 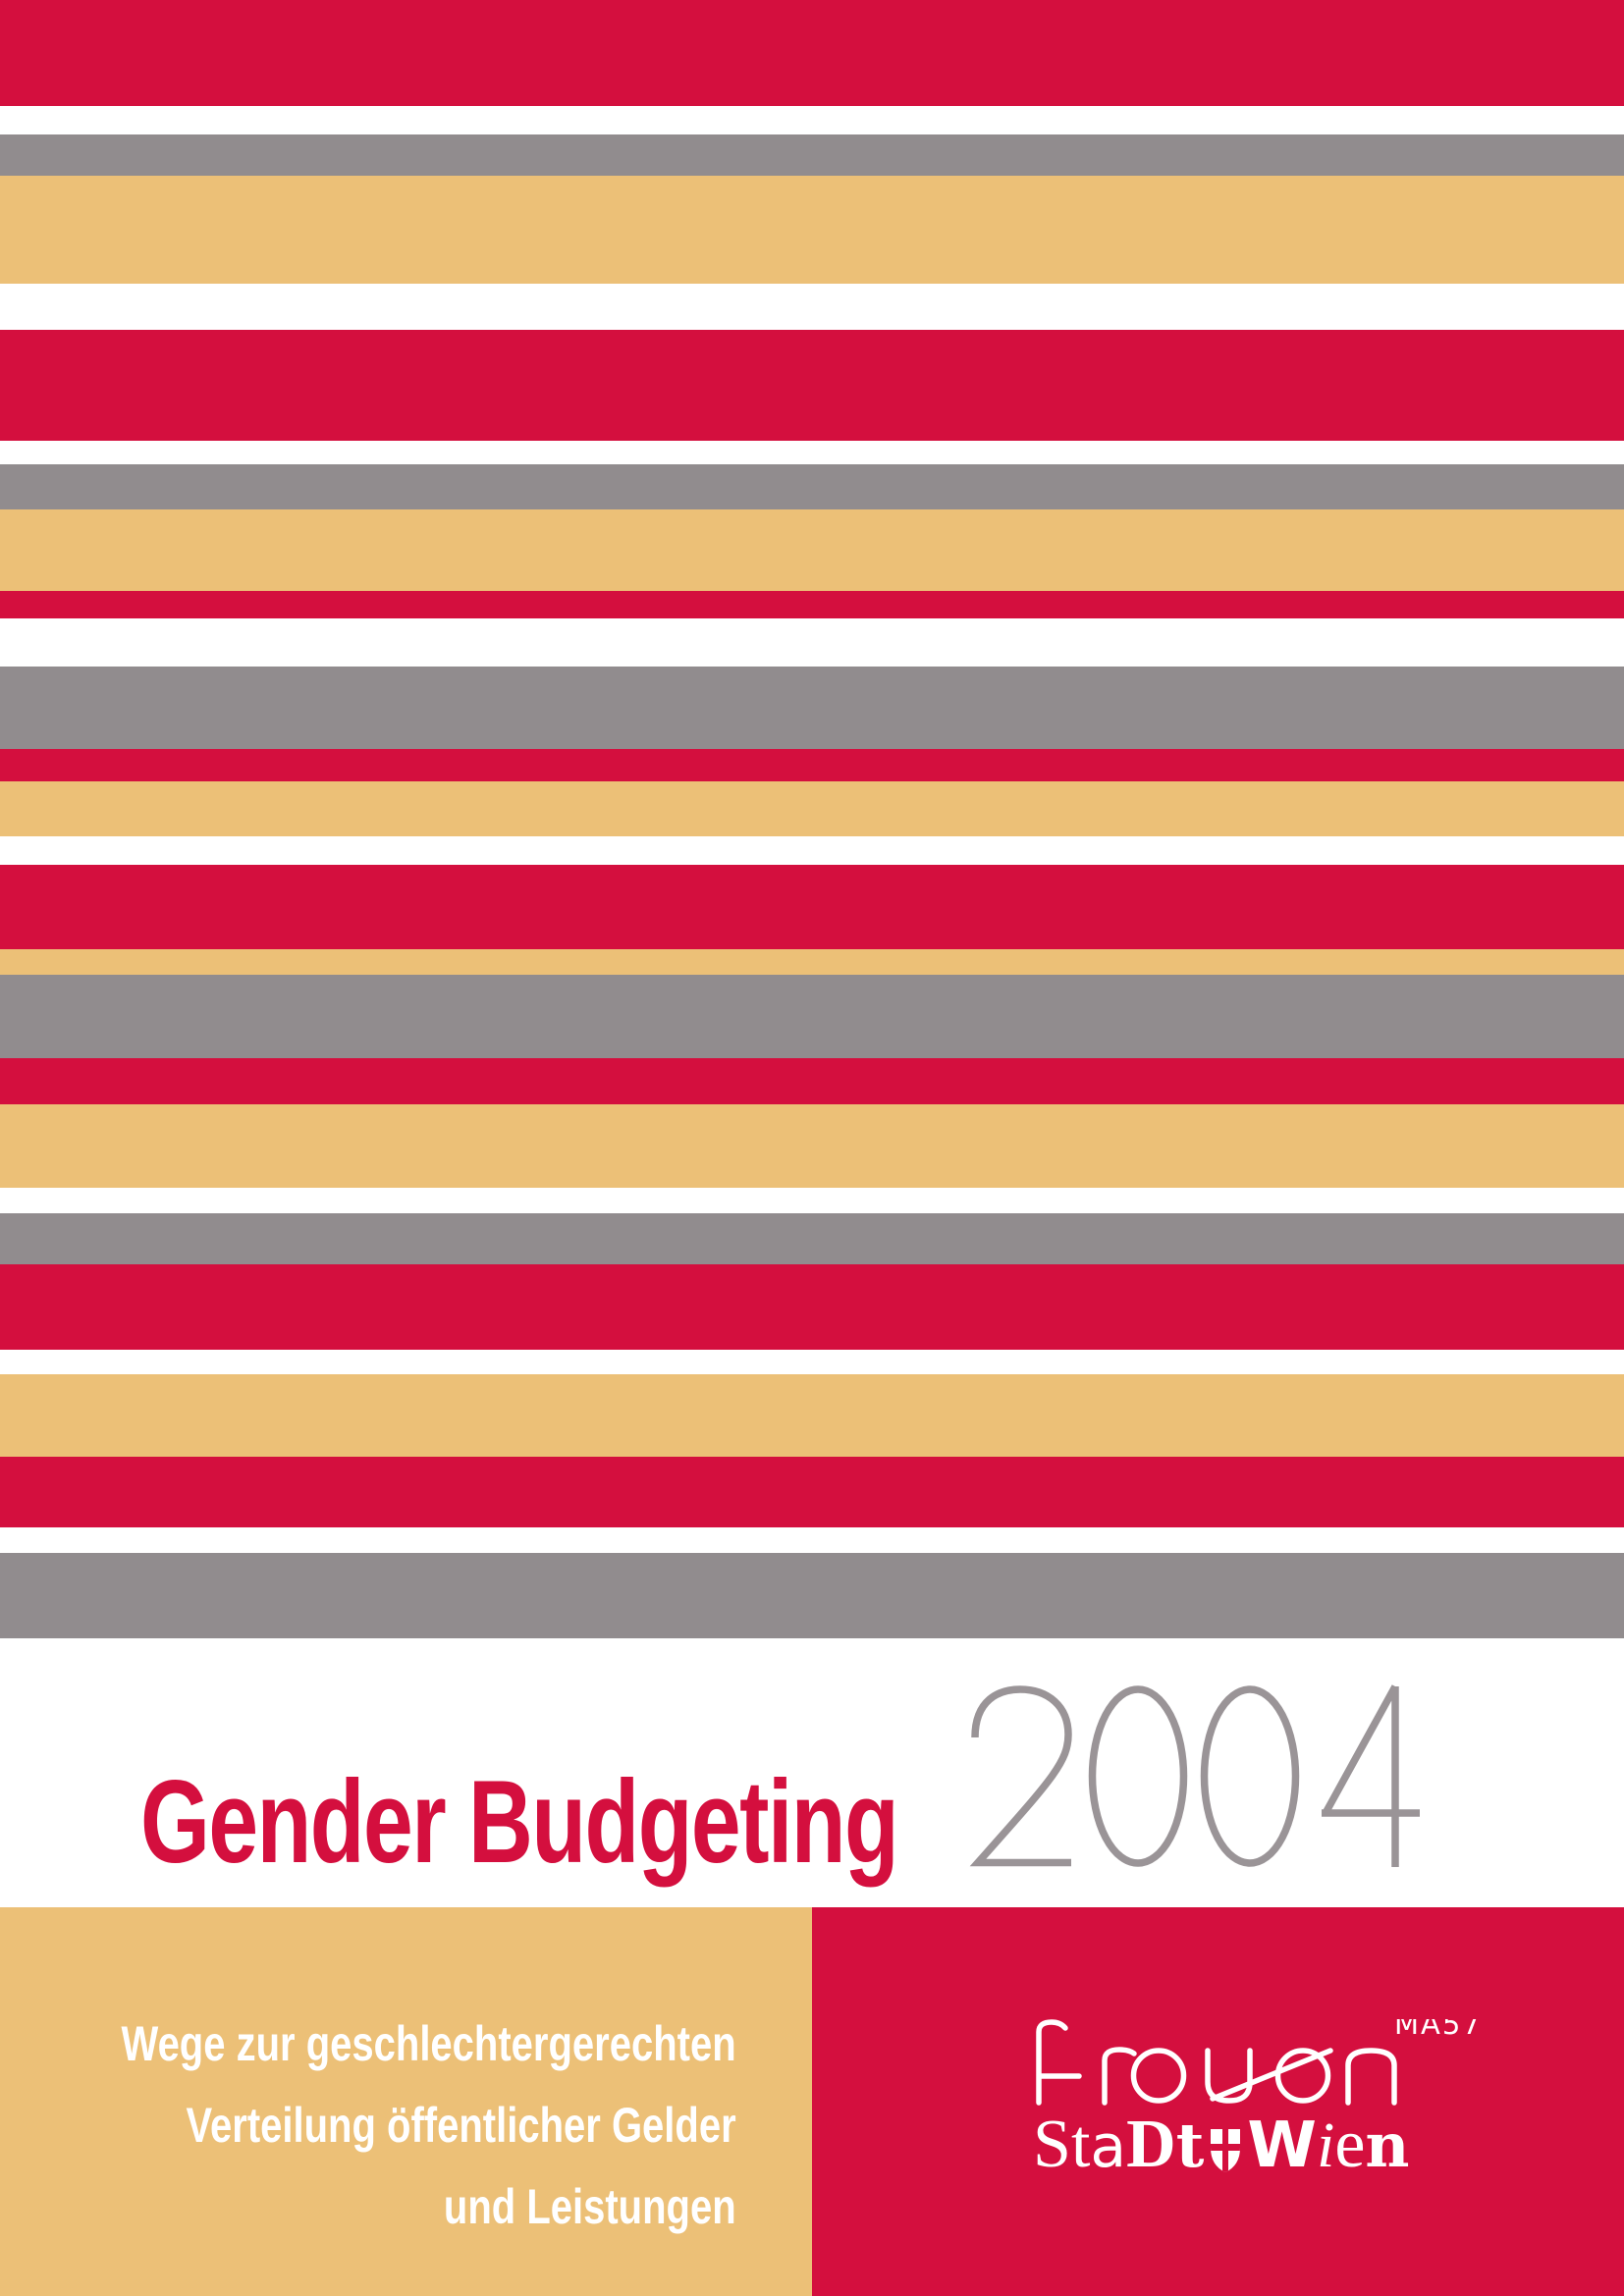 What do you see at coordinates (1371, 2077) in the screenshot?
I see `letter-n` at bounding box center [1371, 2077].